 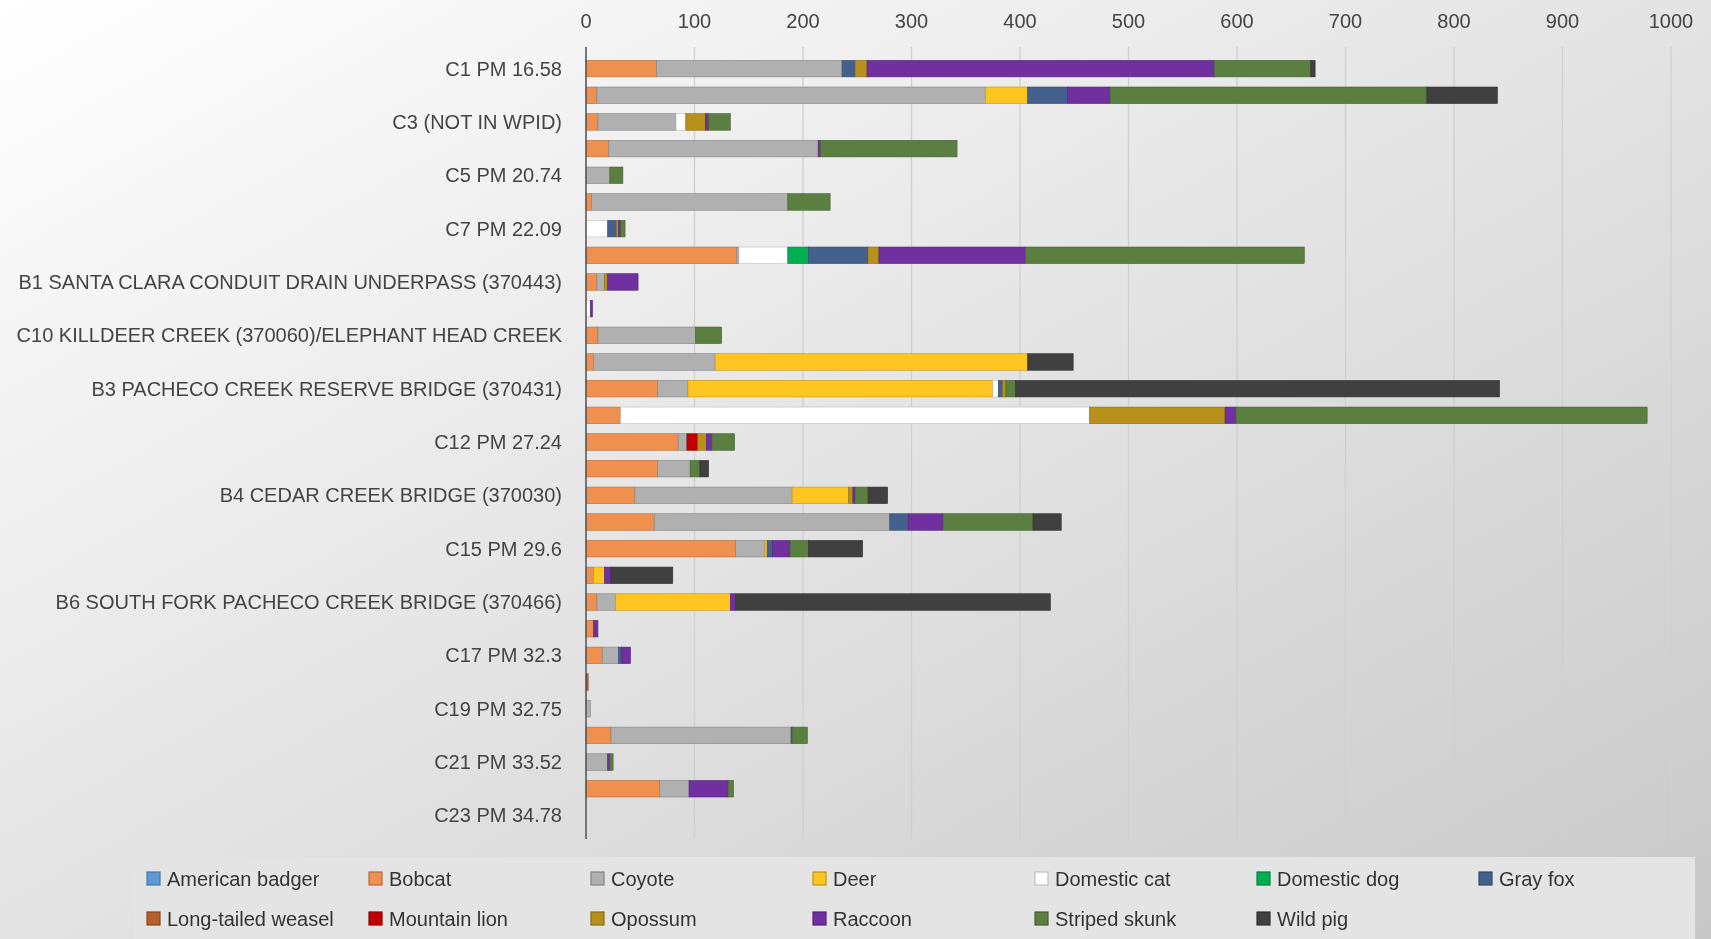 What do you see at coordinates (872, 919) in the screenshot?
I see `legend-label: Raccoon` at bounding box center [872, 919].